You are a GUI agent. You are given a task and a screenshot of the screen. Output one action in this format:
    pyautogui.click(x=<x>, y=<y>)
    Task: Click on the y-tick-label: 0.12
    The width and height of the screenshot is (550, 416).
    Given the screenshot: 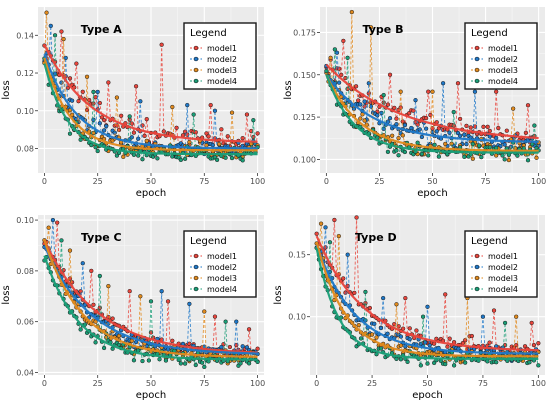 What is the action you would take?
    pyautogui.click(x=25, y=73)
    